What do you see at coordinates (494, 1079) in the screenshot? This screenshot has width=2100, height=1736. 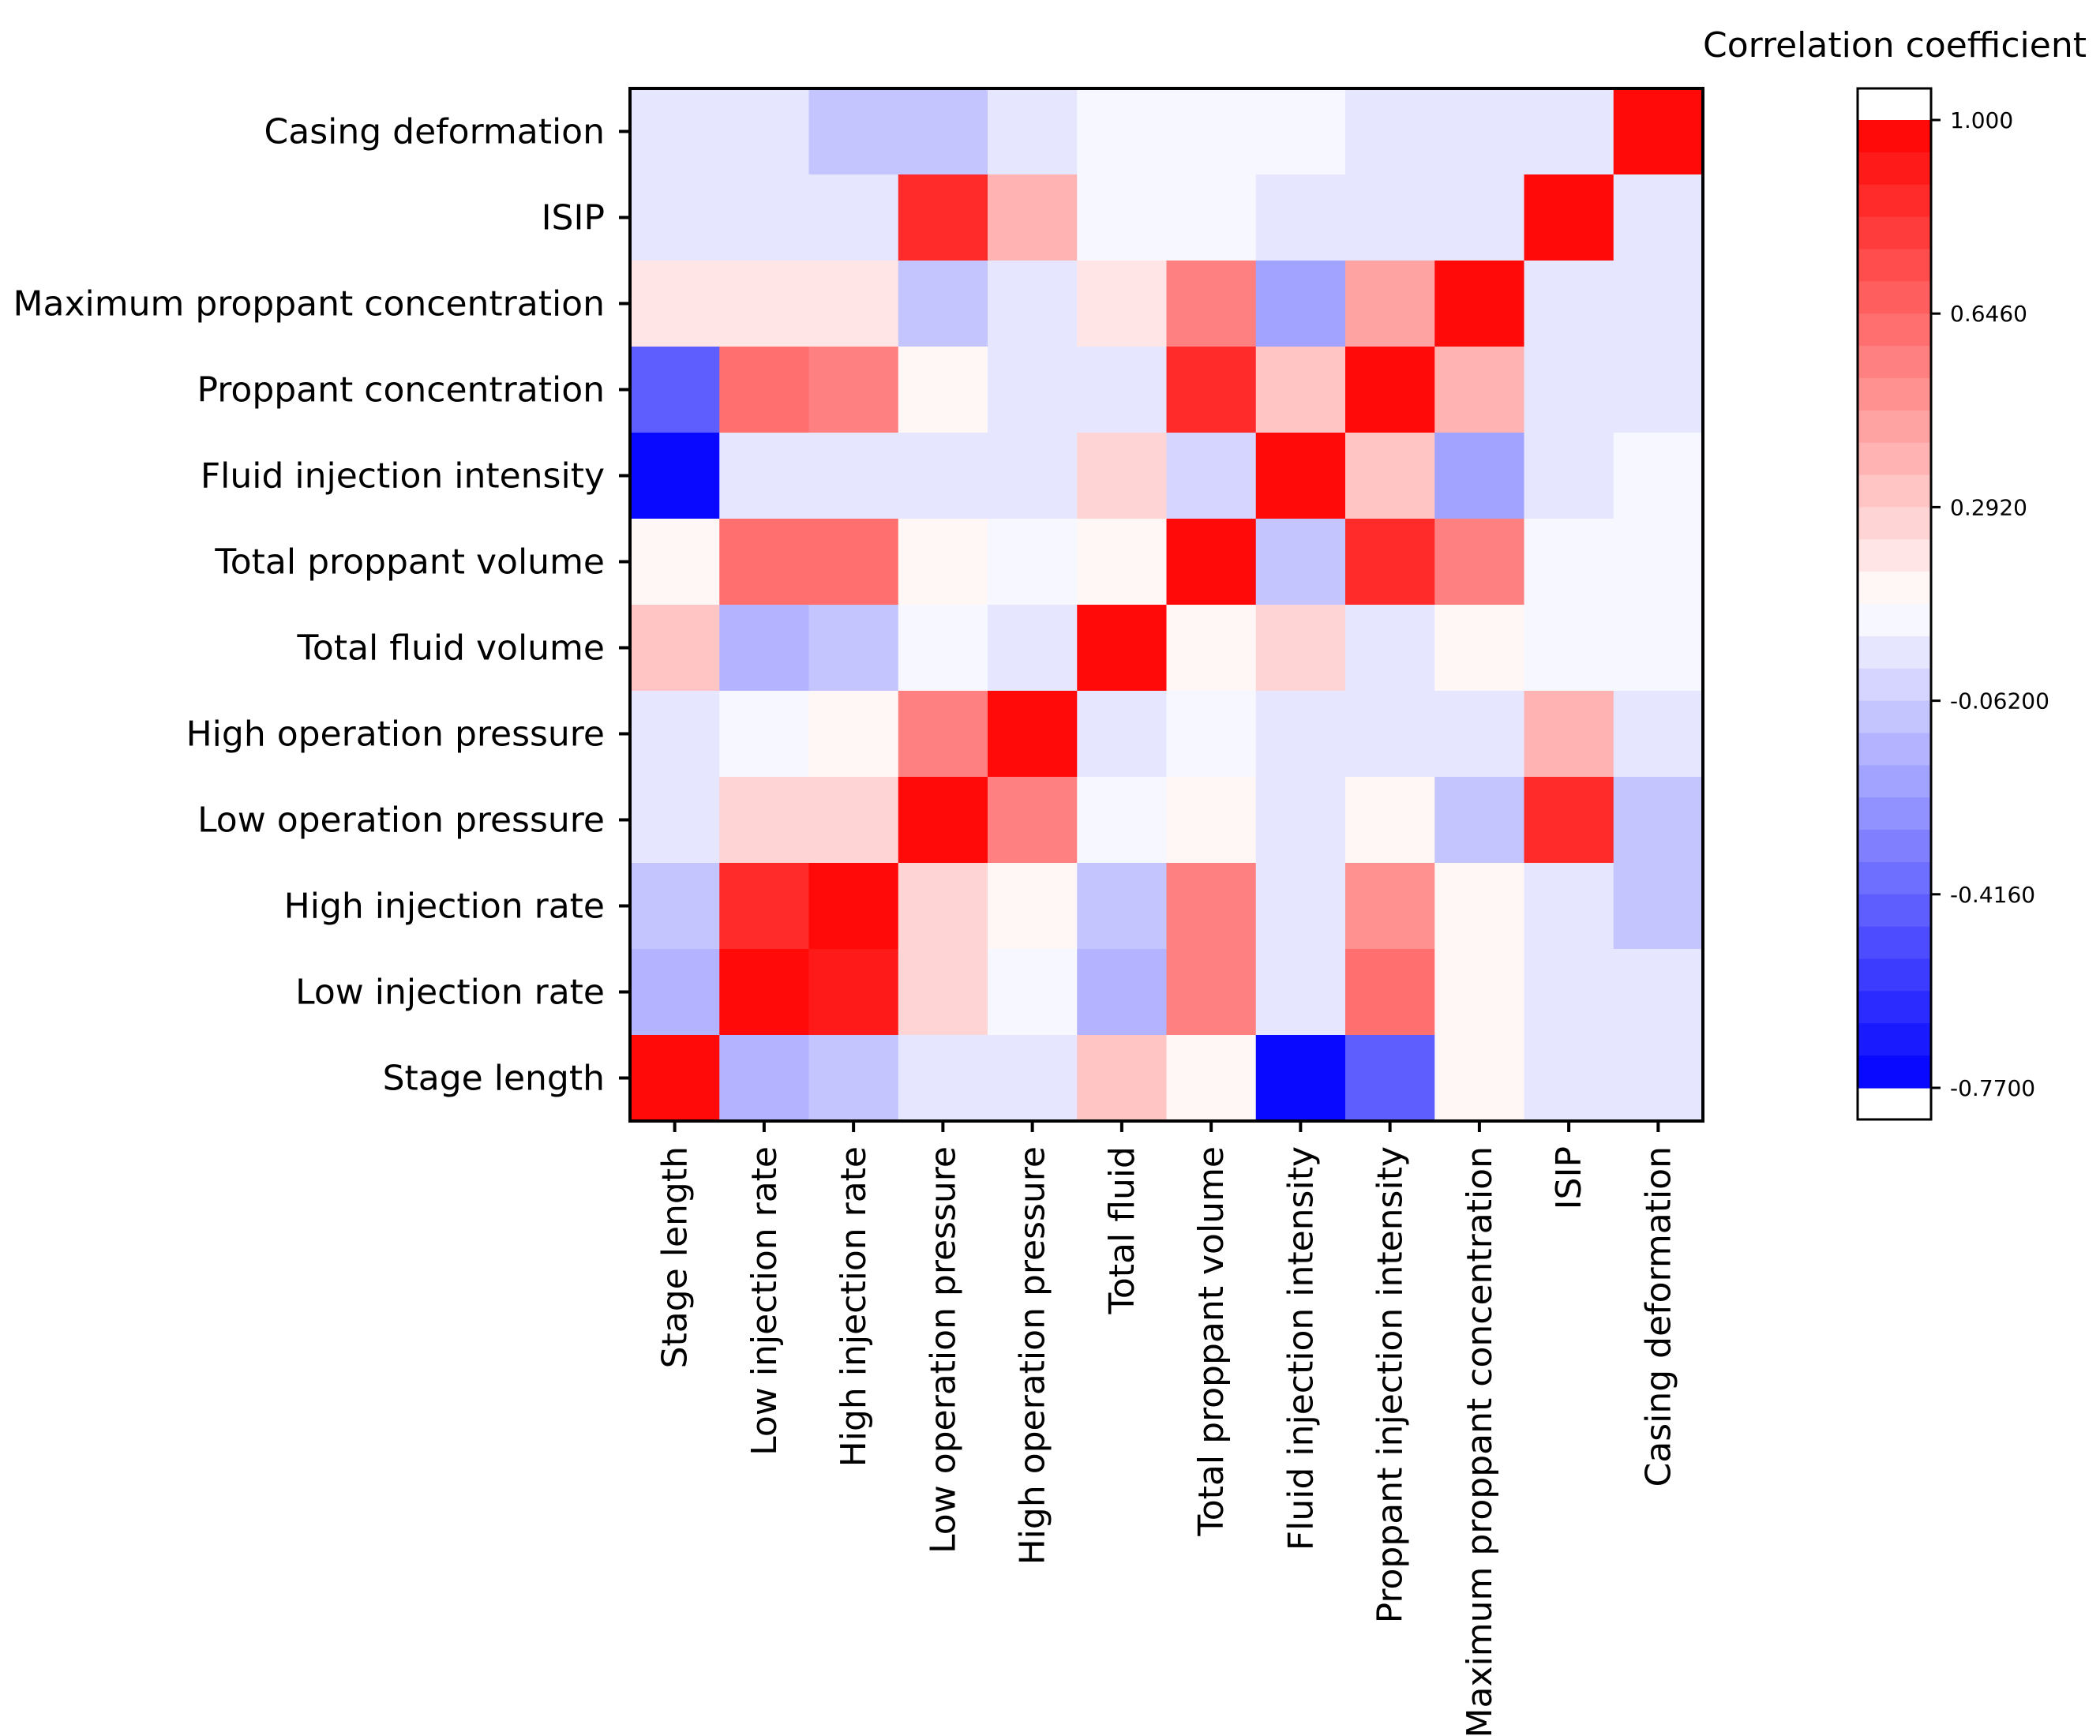 I see `y-tick-label: Stage length` at bounding box center [494, 1079].